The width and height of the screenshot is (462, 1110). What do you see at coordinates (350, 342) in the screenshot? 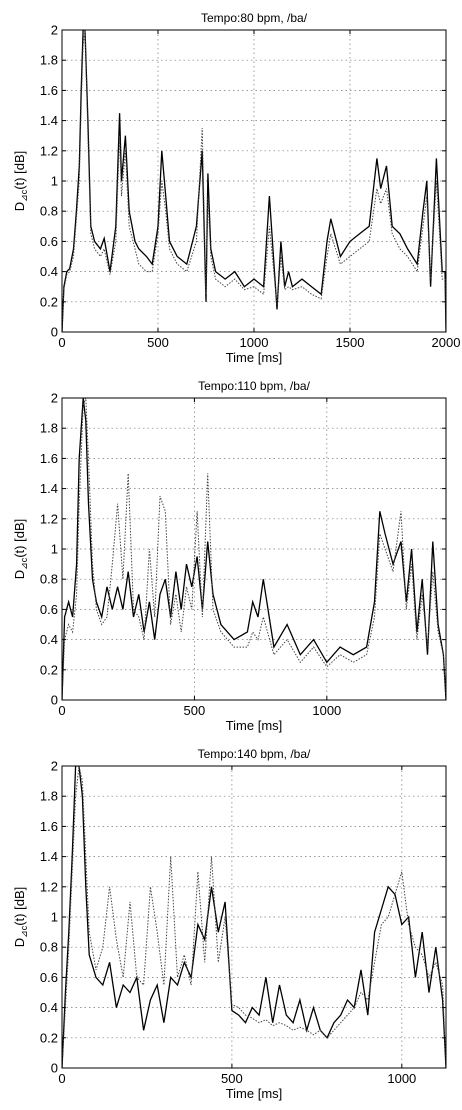
I see `x-tick-label: 1500` at bounding box center [350, 342].